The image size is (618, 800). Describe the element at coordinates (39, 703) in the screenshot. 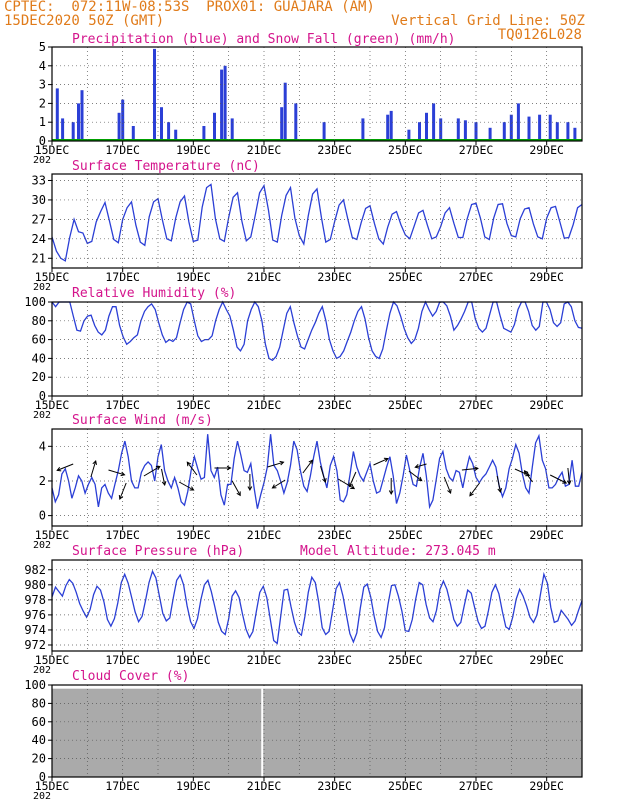

I see `y-tick-label: 80` at that location.